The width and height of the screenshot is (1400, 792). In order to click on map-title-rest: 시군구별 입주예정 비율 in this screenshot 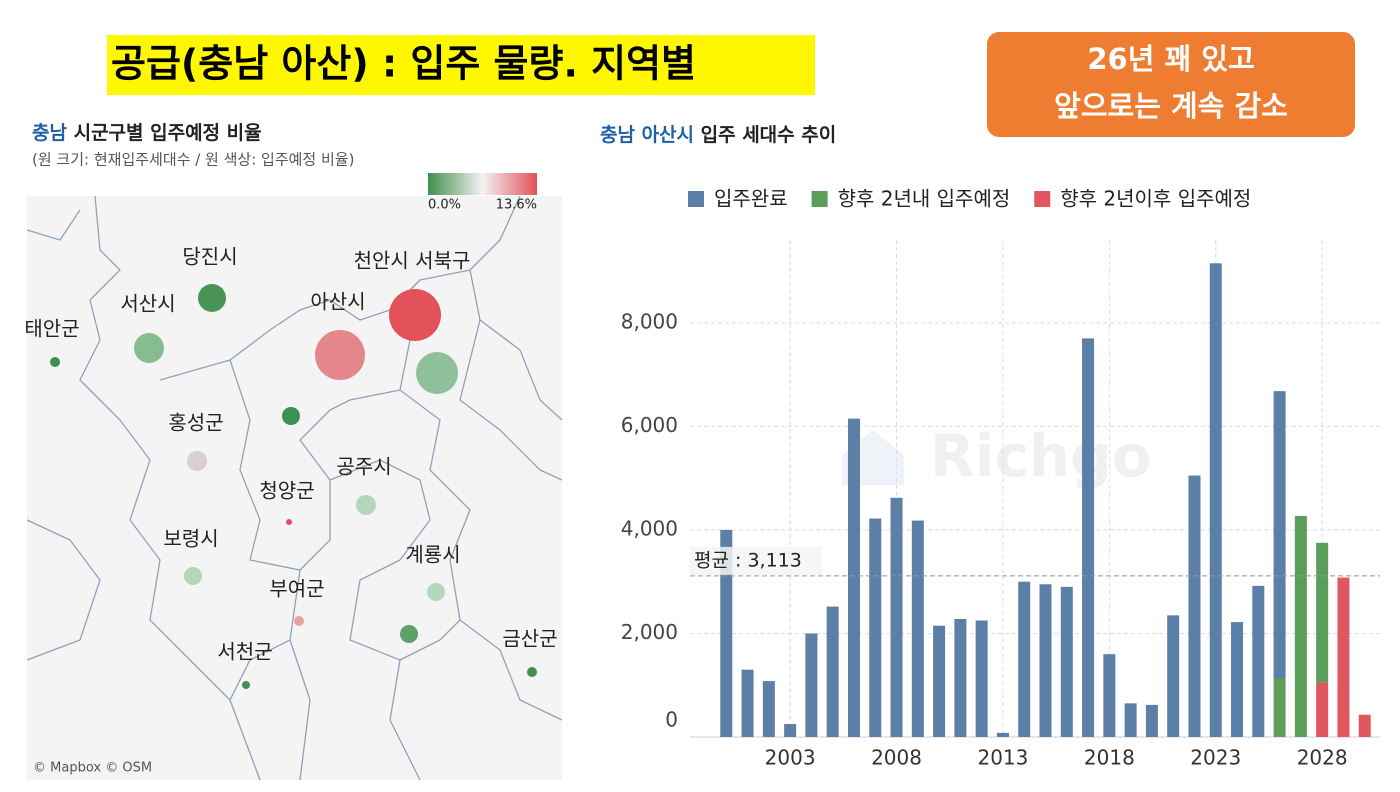, I will do `click(164, 133)`.